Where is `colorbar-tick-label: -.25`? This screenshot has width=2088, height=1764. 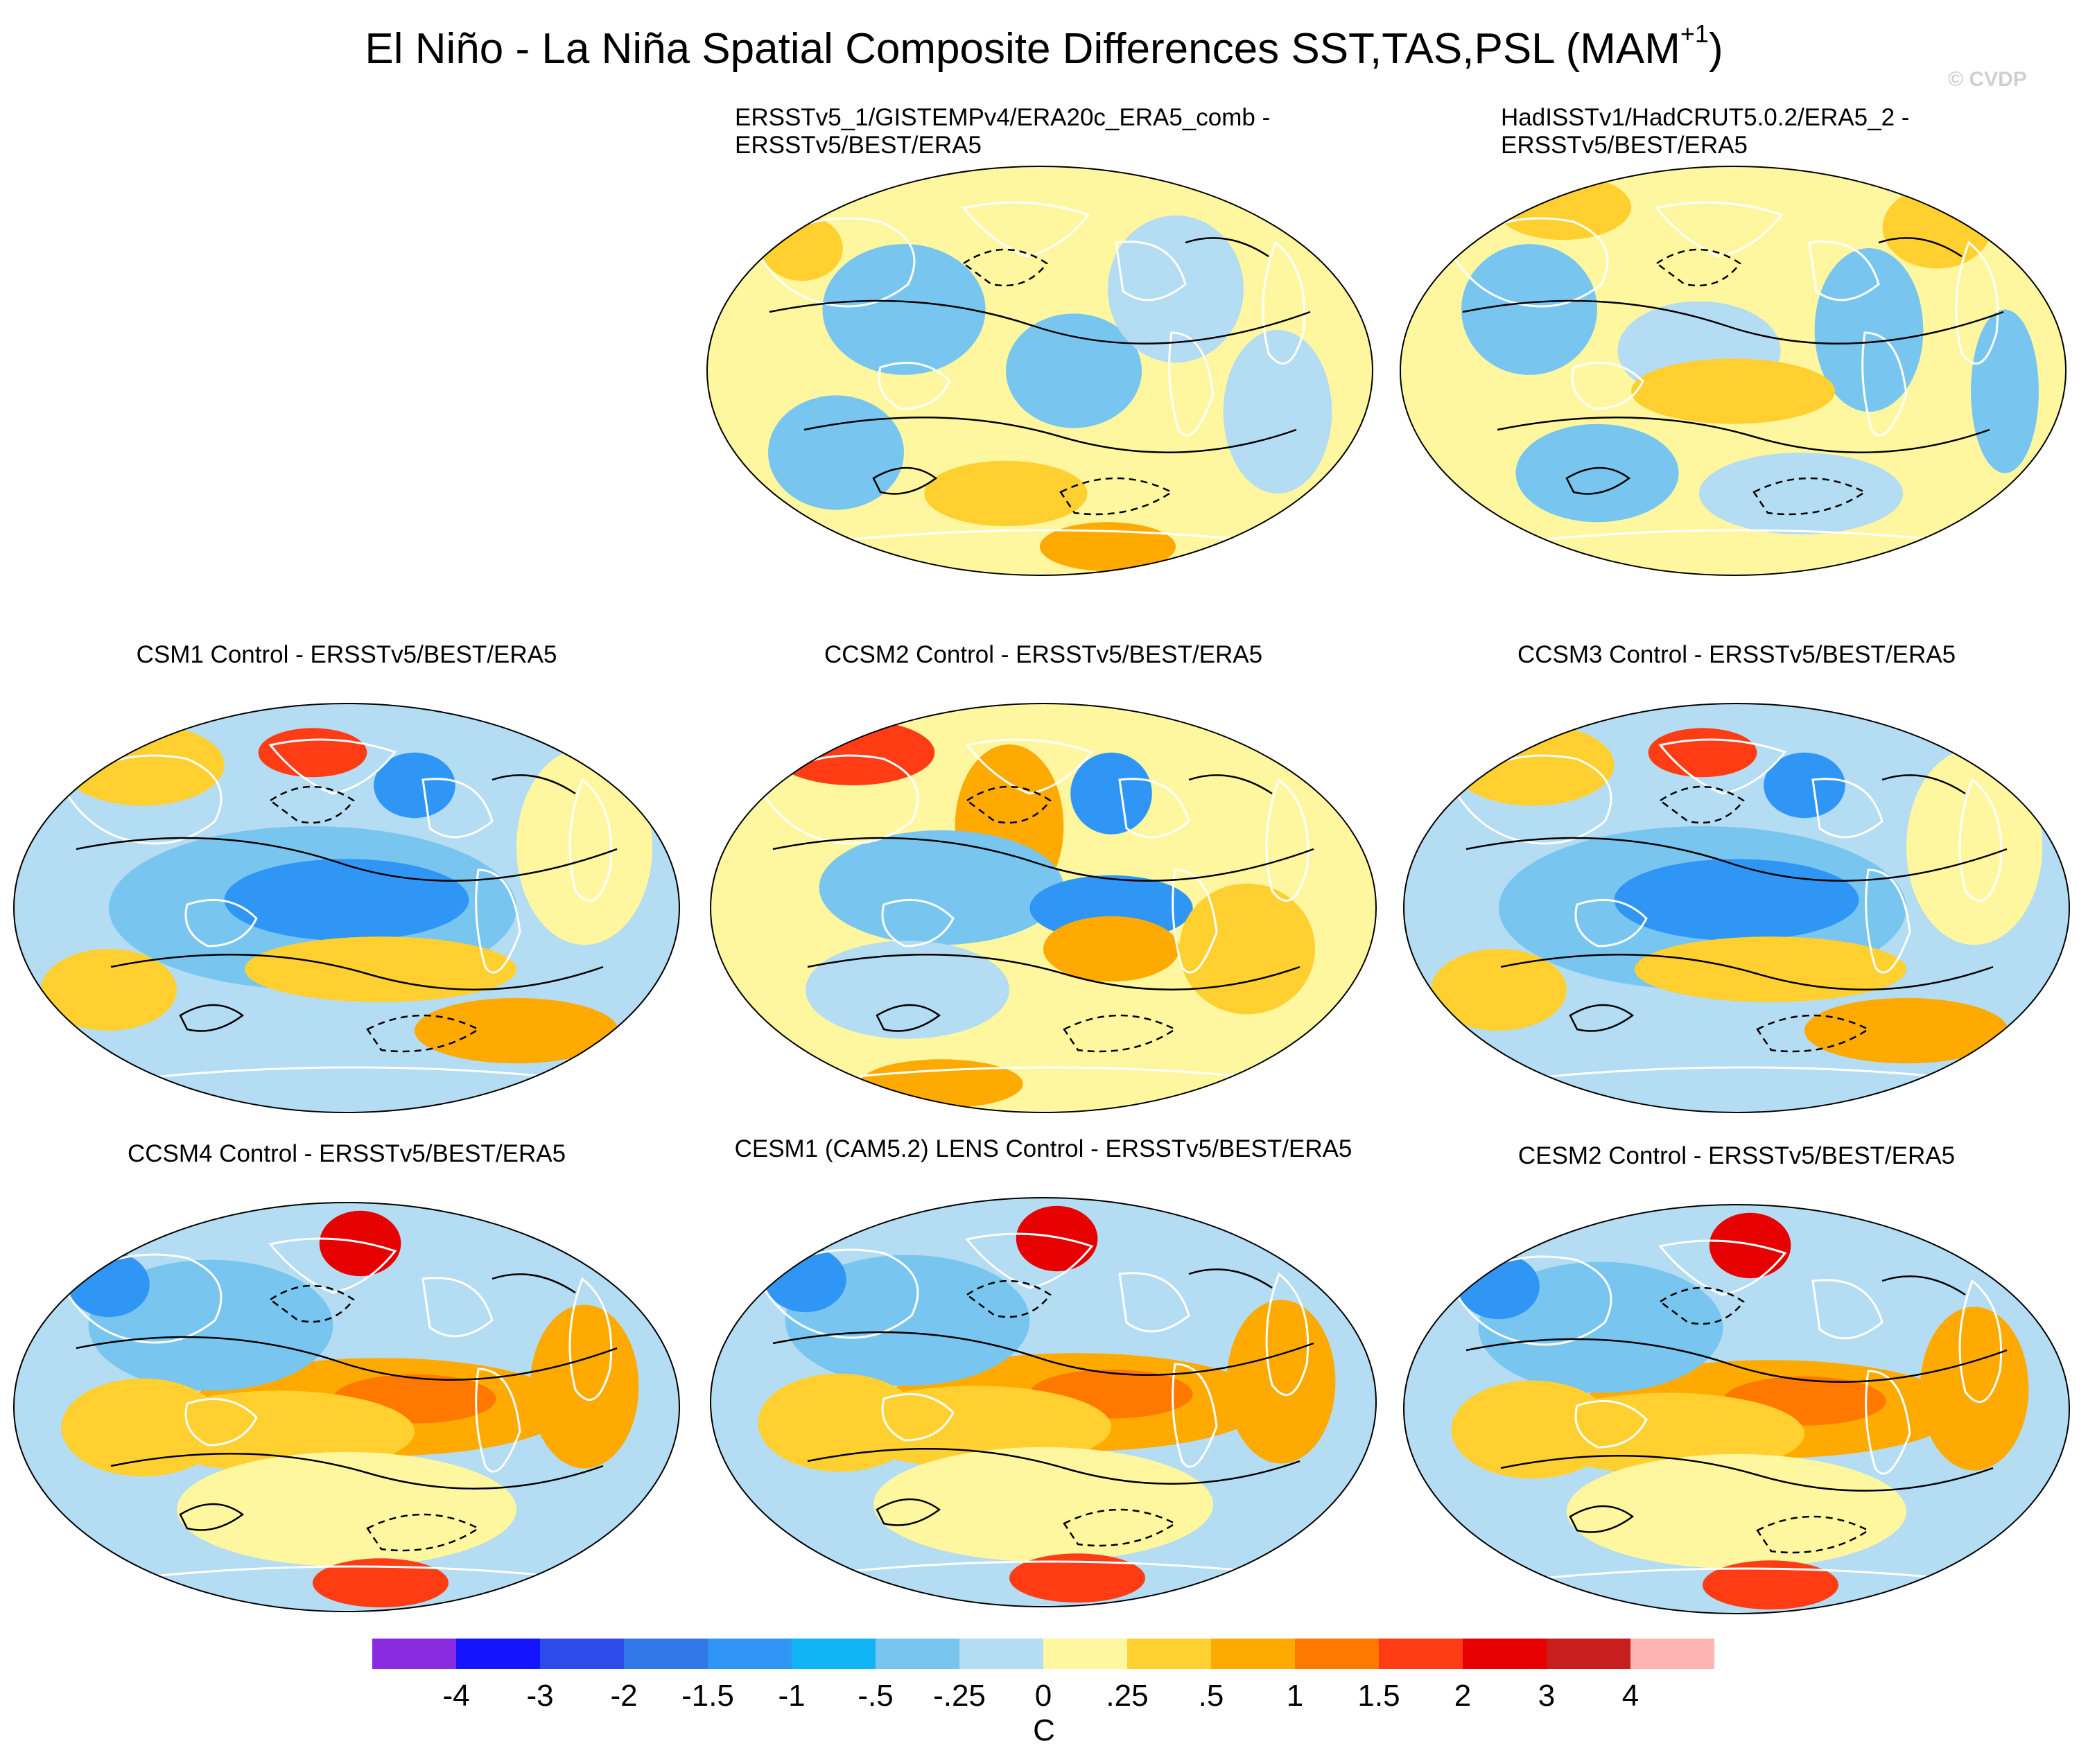
colorbar-tick-label: -.25 is located at coordinates (960, 1696).